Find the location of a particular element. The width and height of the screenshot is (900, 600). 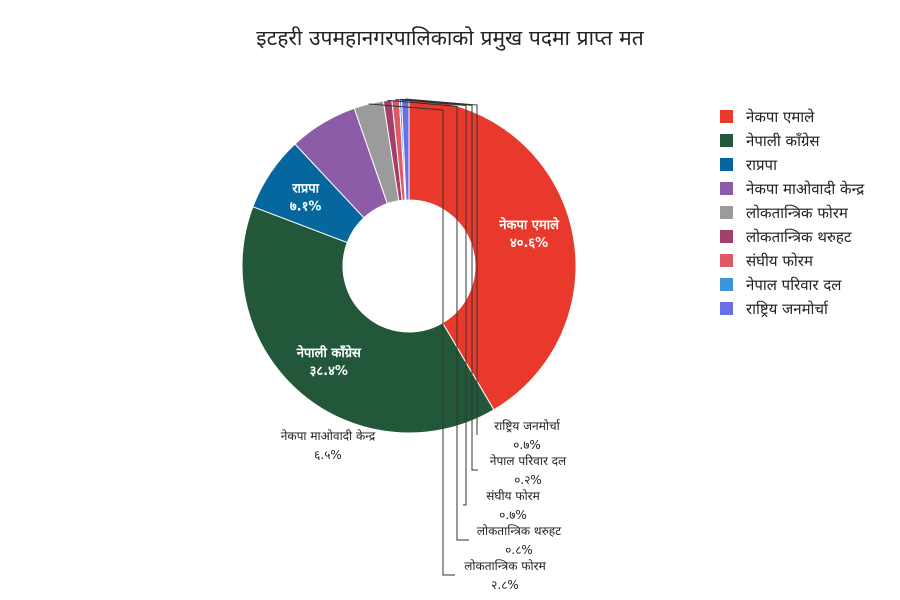

slice-label-value-5: ०.८% is located at coordinates (519, 550).